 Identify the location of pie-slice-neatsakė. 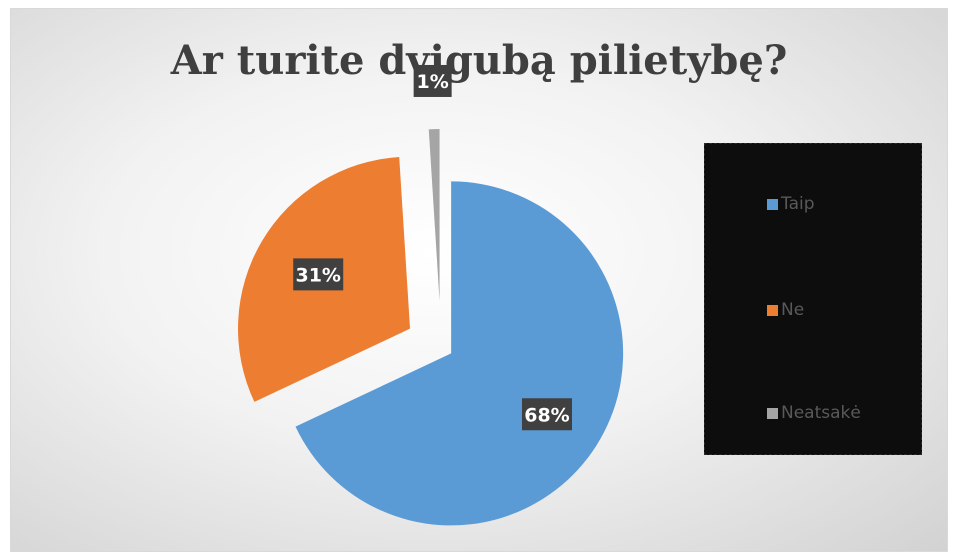
(434, 215).